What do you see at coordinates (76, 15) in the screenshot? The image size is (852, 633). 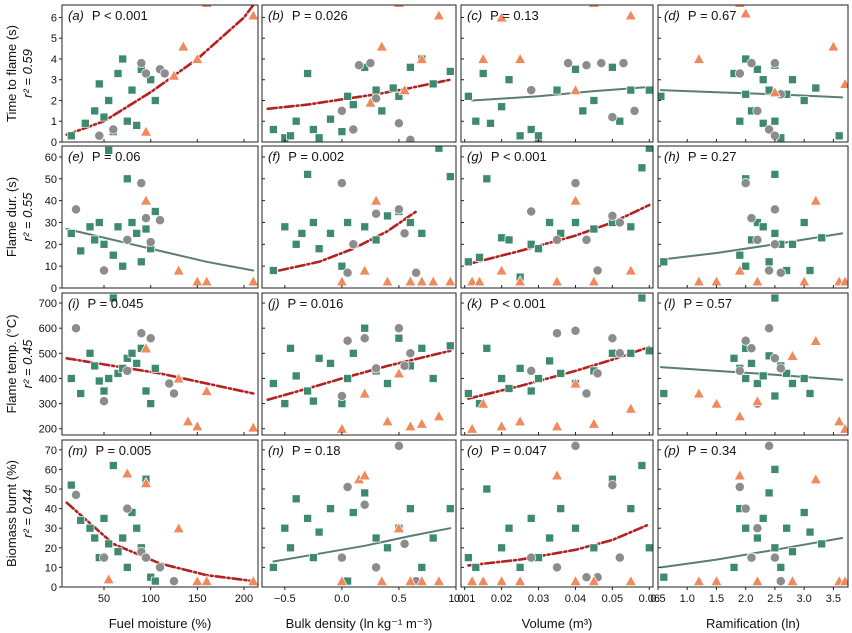 I see `panel-letter: (a)` at bounding box center [76, 15].